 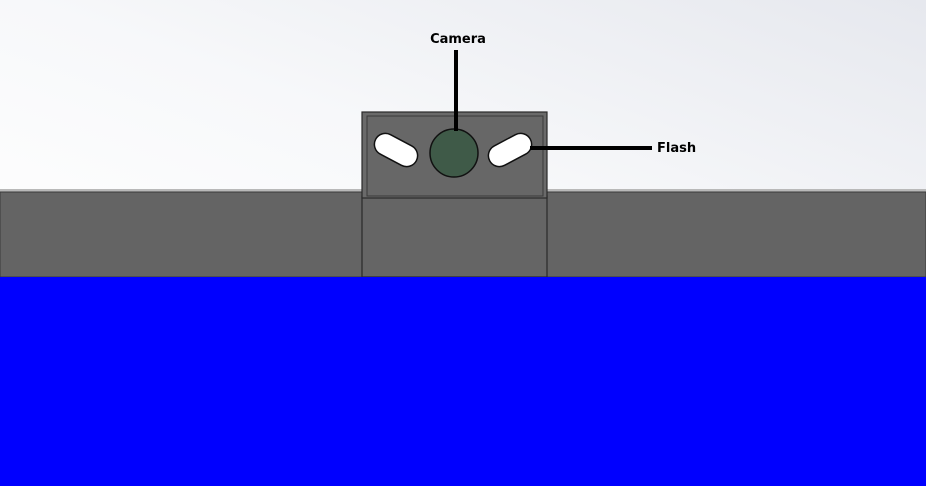 I want to click on camera-label: Camera, so click(x=458, y=39).